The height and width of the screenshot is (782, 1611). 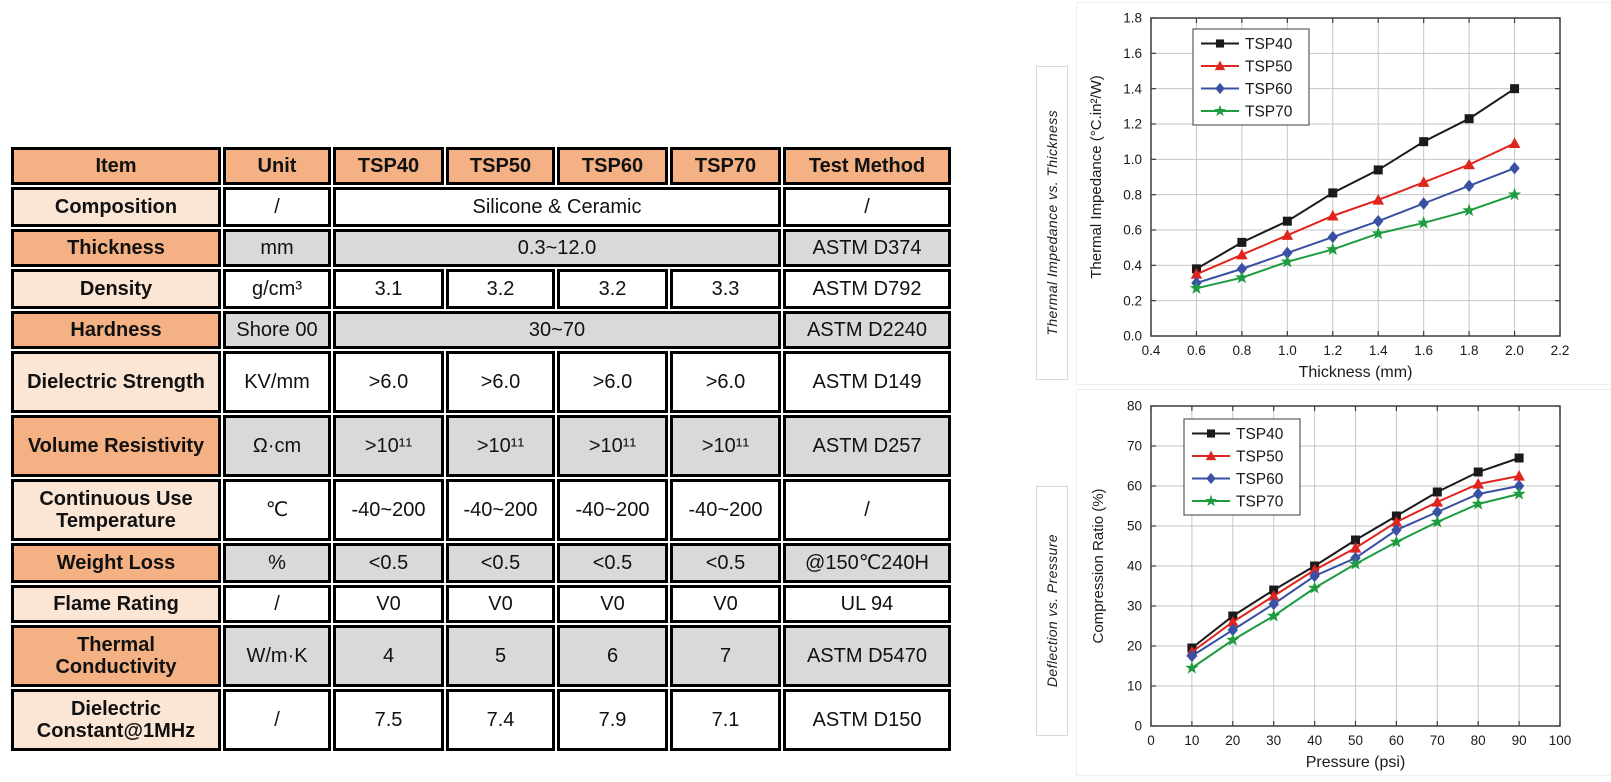 What do you see at coordinates (116, 248) in the screenshot?
I see `row-label: Thickness` at bounding box center [116, 248].